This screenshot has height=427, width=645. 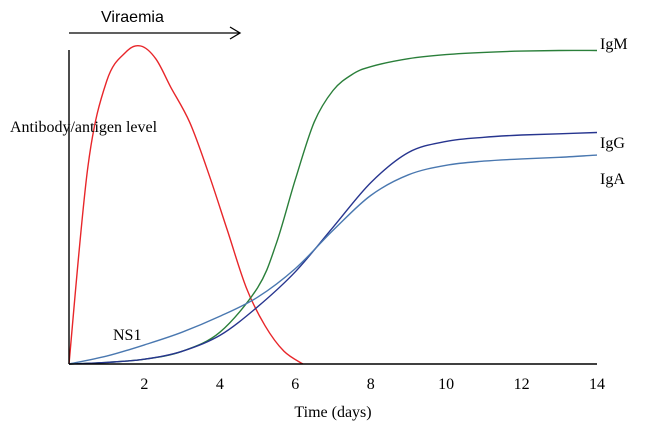 What do you see at coordinates (220, 384) in the screenshot?
I see `x-tick-label: 4` at bounding box center [220, 384].